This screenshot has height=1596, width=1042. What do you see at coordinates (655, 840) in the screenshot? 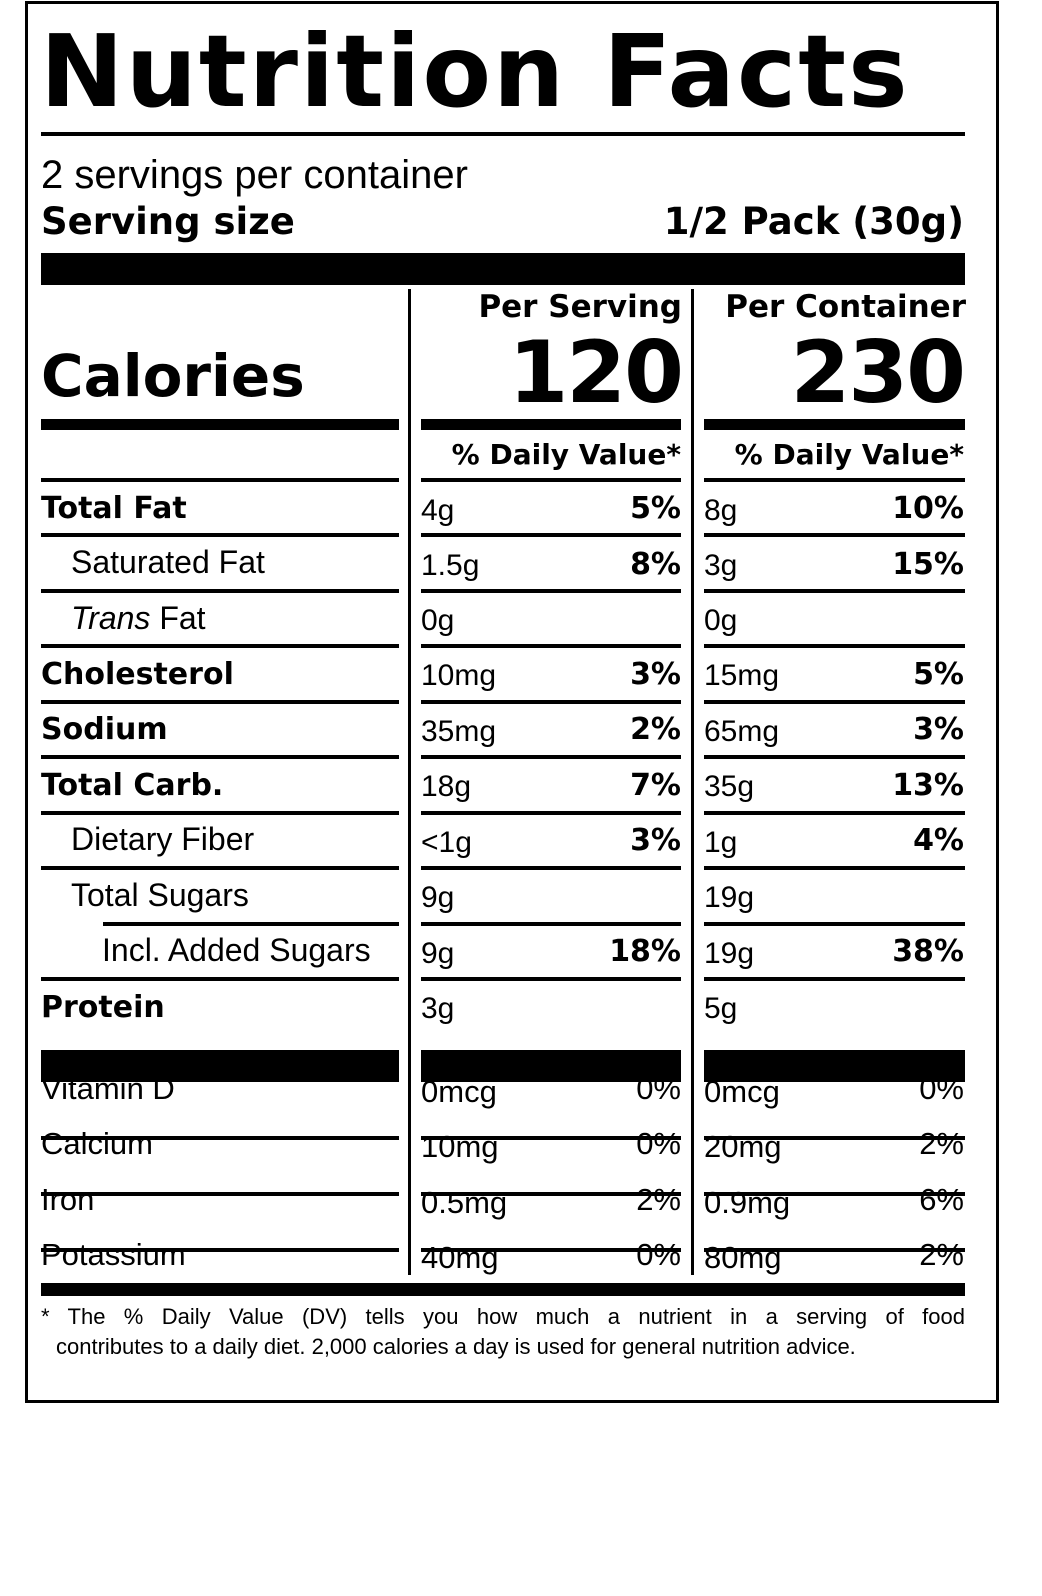
I see `serving-dv-dietary-fiber: 3%` at bounding box center [655, 840].